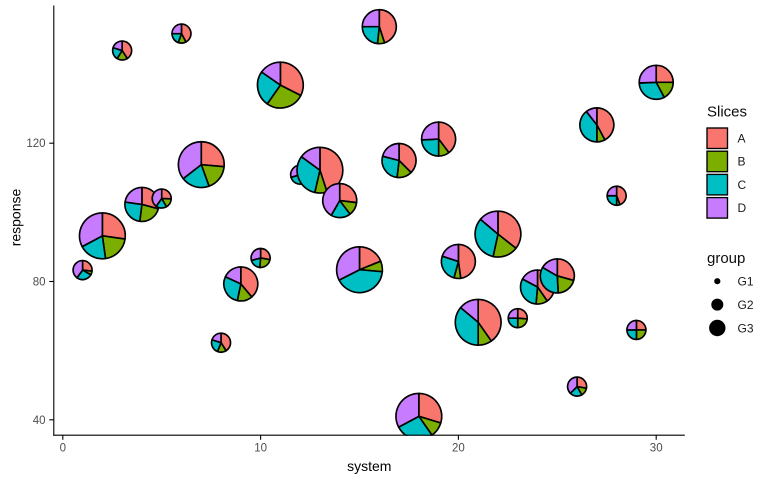  I want to click on y-tick-label: 80, so click(39, 283).